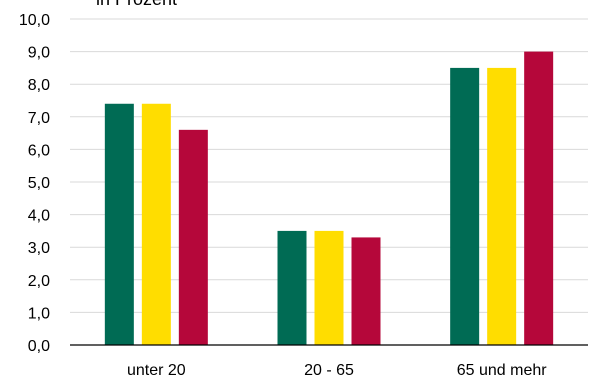 The image size is (592, 382). I want to click on x-tick-label: 65 und mehr, so click(502, 370).